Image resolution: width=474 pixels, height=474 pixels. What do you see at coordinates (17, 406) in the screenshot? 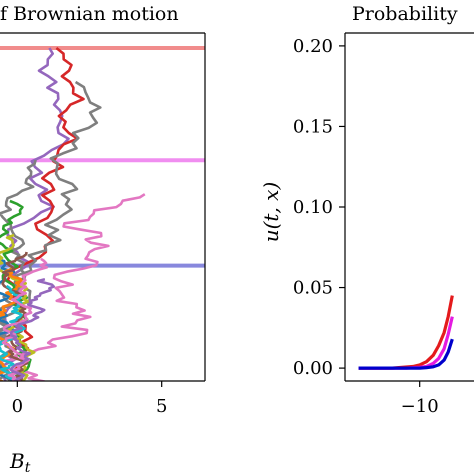
I see `left-x-tick-label-0: 0` at bounding box center [17, 406].